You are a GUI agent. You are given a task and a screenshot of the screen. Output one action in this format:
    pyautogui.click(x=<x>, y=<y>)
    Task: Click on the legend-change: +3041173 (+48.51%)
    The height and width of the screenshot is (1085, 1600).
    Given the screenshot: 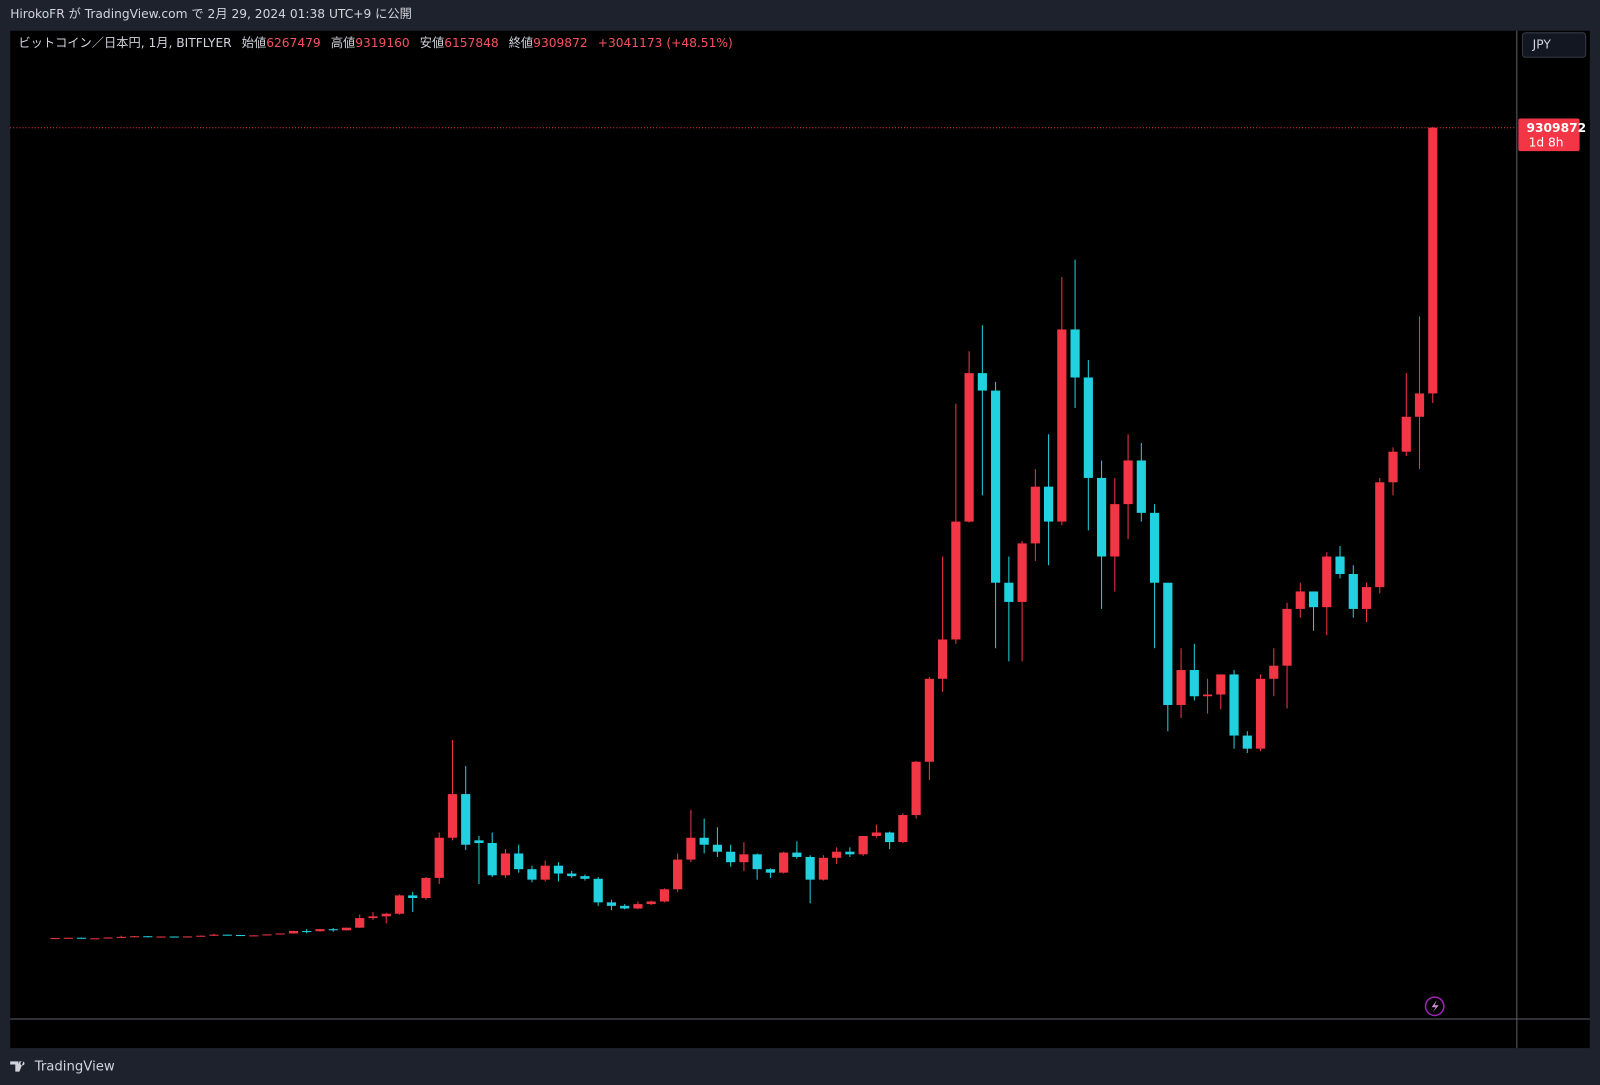 What is the action you would take?
    pyautogui.click(x=665, y=43)
    